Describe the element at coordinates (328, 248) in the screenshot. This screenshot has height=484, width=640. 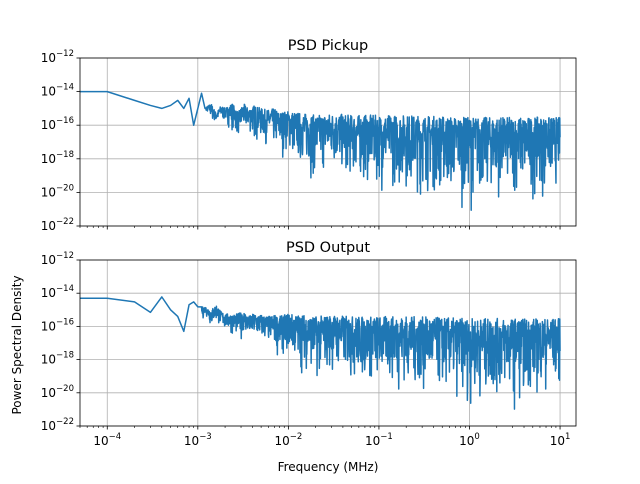
I see `panel-title: PSD Output` at that location.